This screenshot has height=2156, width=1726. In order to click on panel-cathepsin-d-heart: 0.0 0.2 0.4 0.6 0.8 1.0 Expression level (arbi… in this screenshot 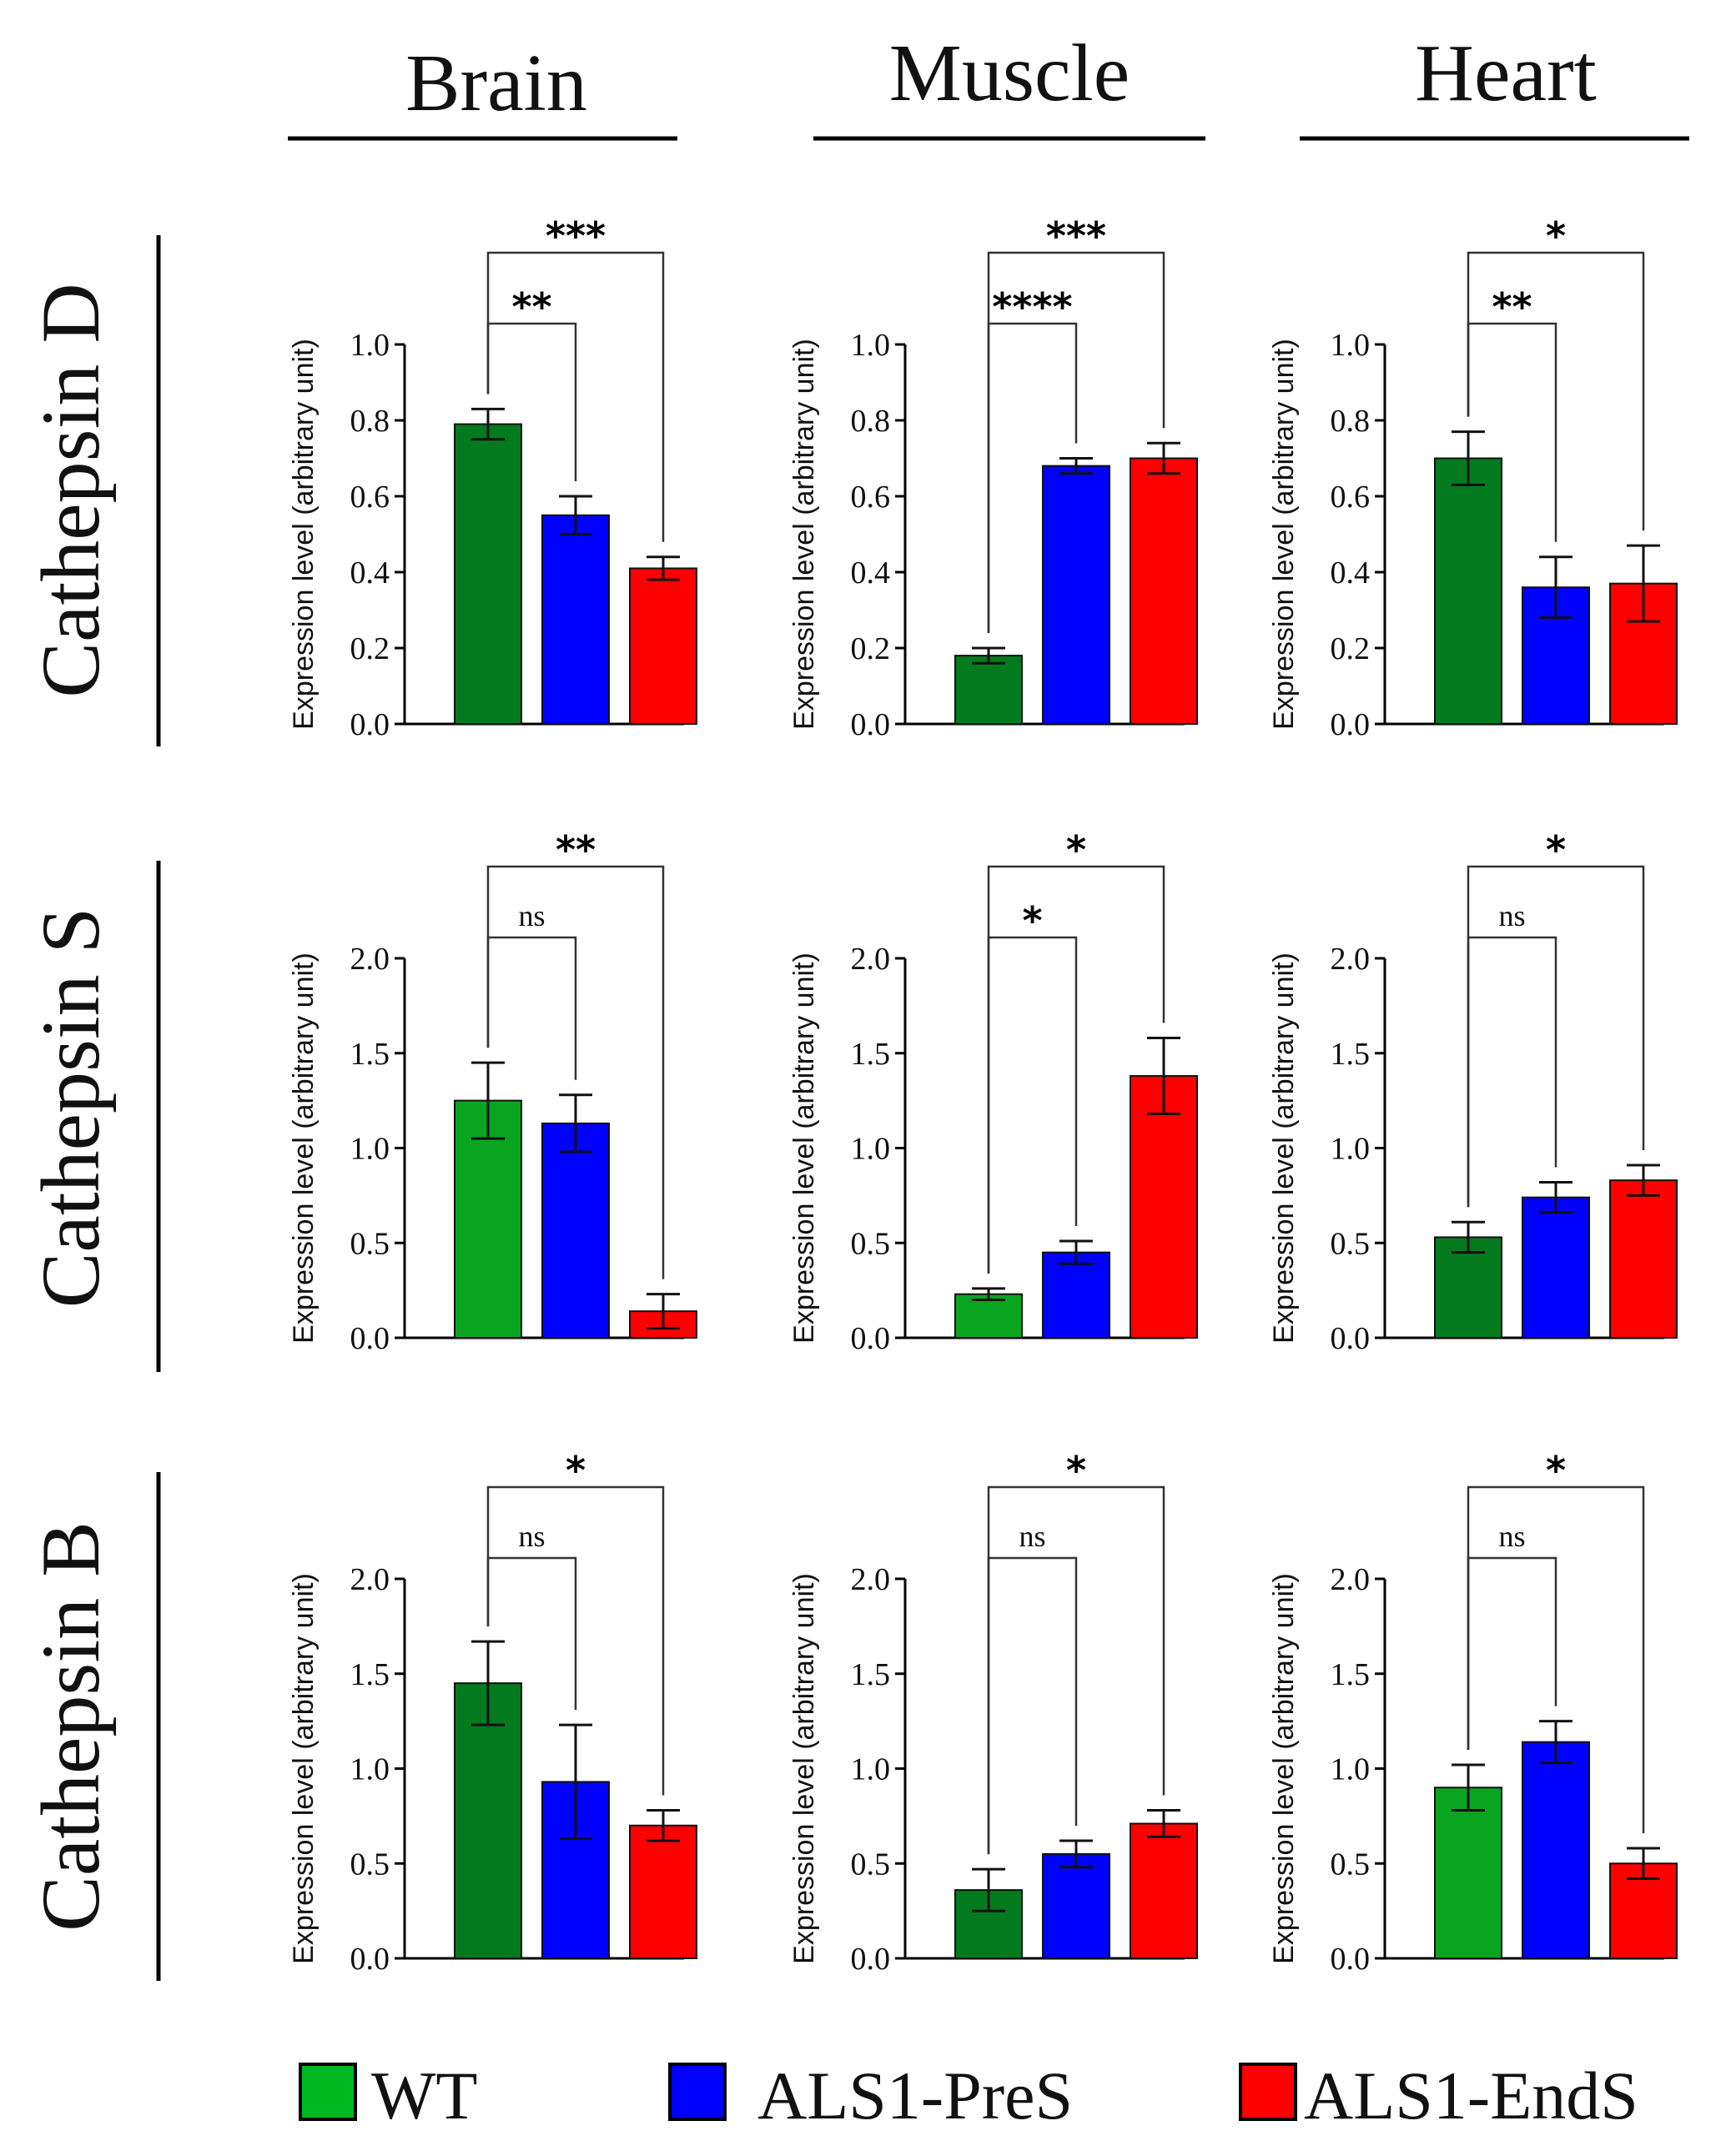, I will do `click(1473, 478)`.